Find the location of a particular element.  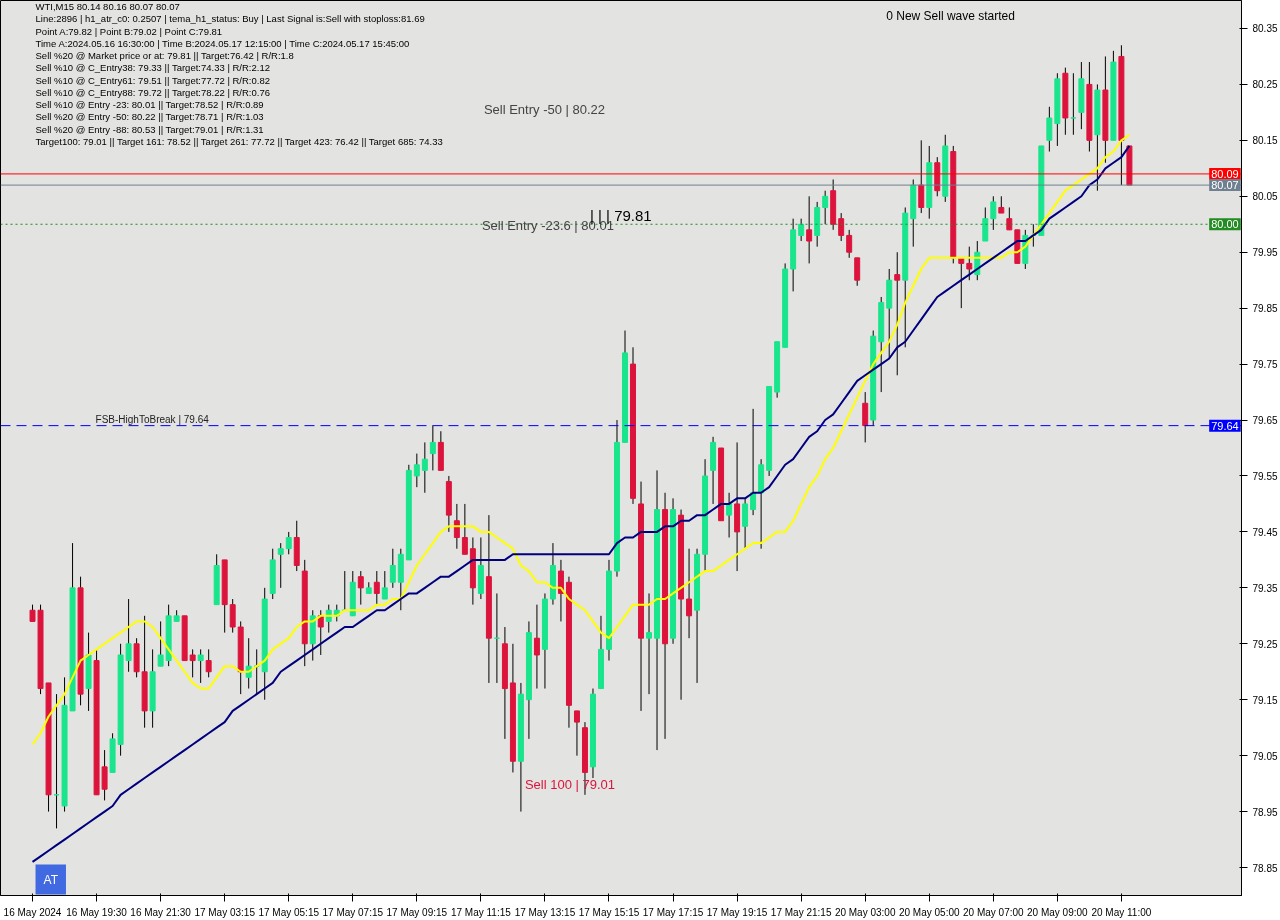

y-tick-label: 79.05 is located at coordinates (1265, 756).